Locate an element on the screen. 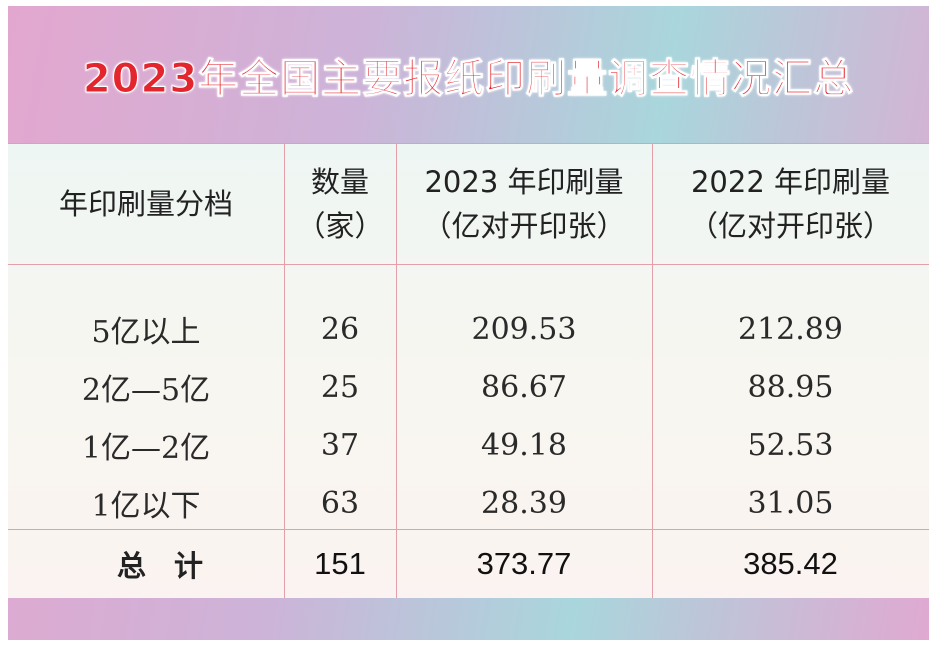  total-2022: 385.42 is located at coordinates (790, 563).